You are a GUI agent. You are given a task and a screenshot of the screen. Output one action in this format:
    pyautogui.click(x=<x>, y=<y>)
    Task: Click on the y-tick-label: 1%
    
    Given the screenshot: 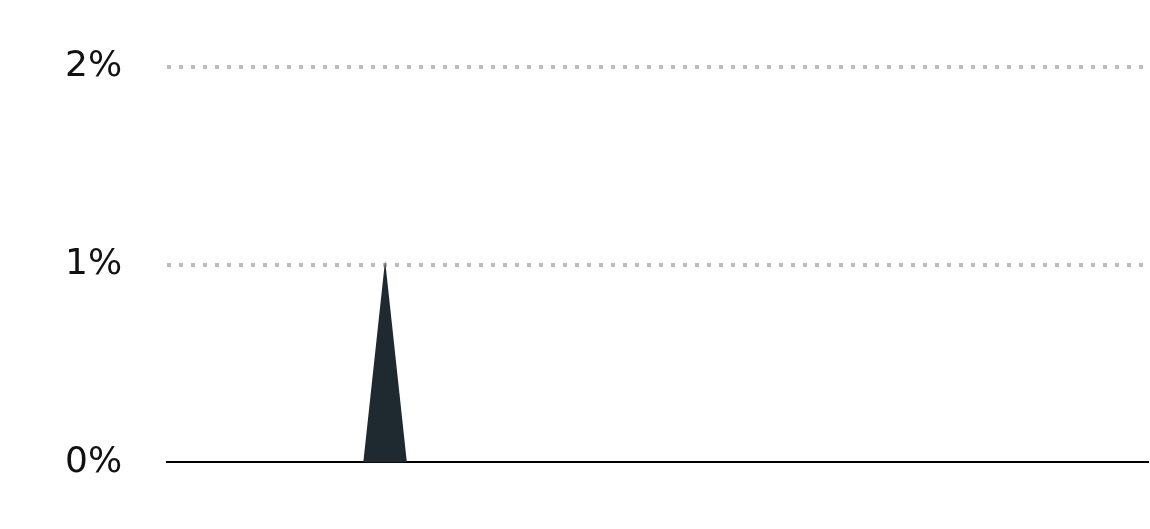 What is the action you would take?
    pyautogui.click(x=93, y=261)
    